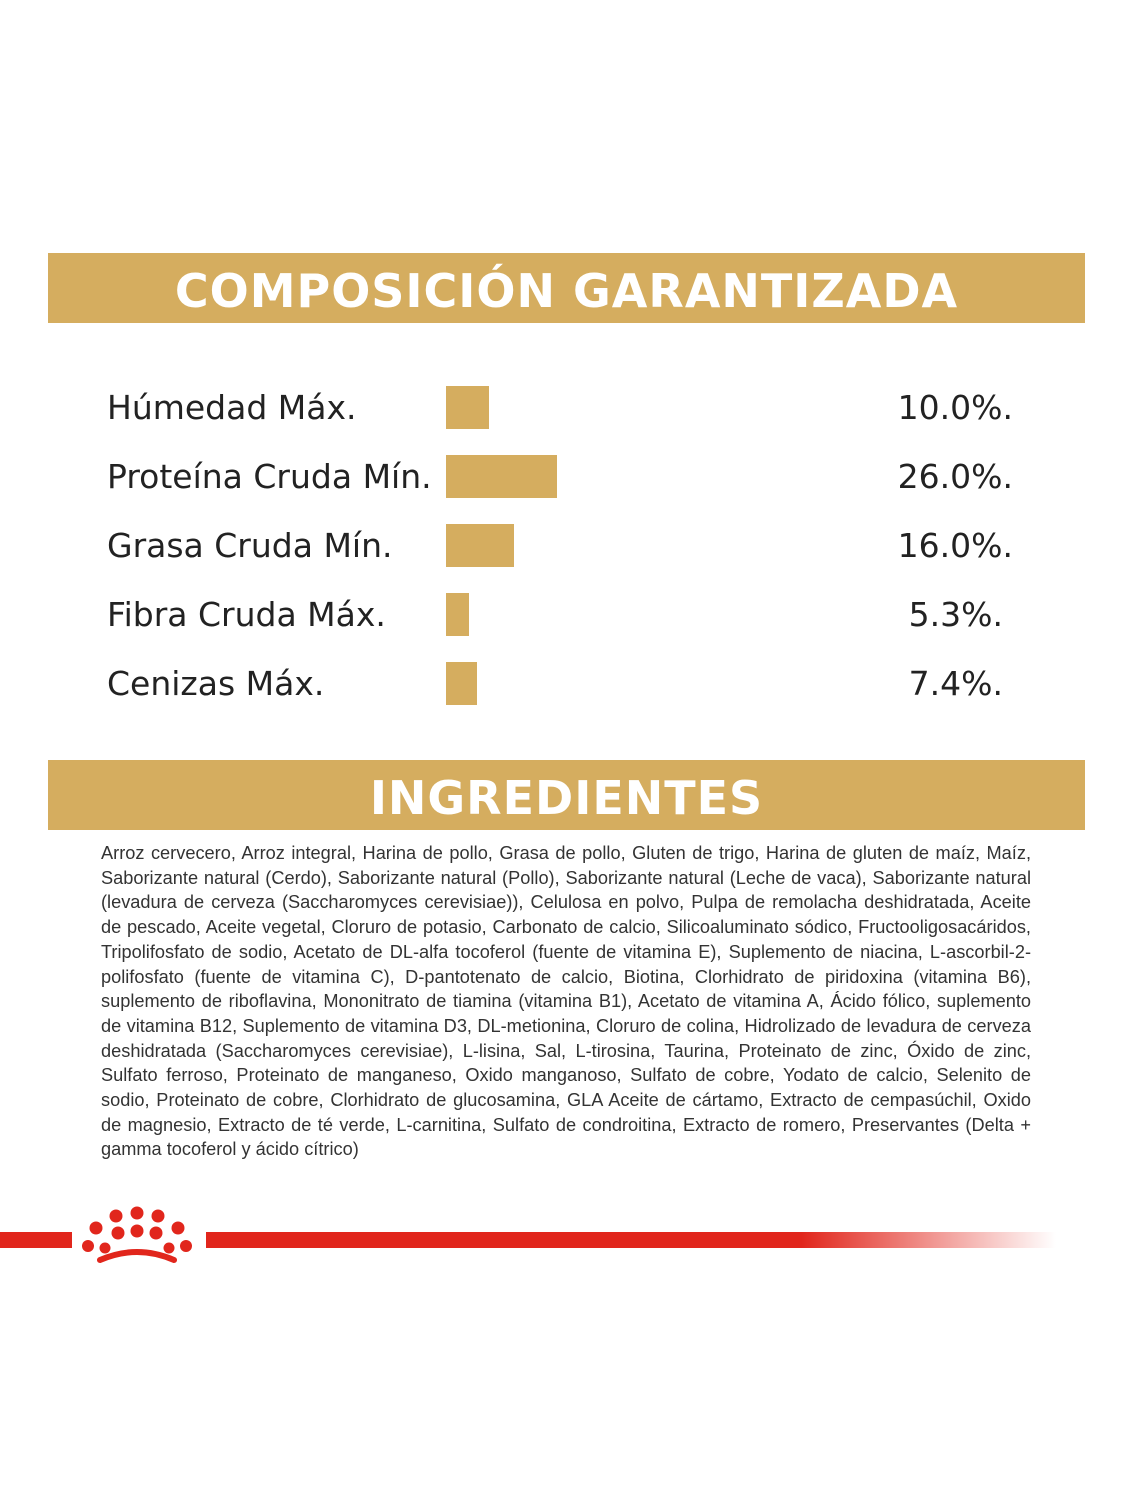  What do you see at coordinates (955, 407) in the screenshot?
I see `nutrient-value: 10.0%.` at bounding box center [955, 407].